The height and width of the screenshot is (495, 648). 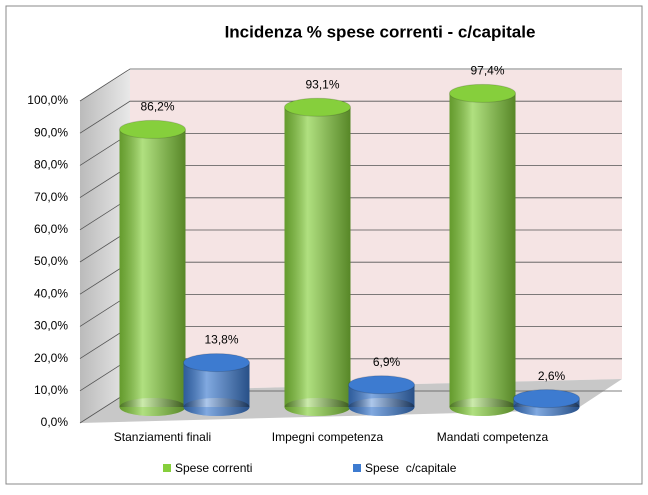 What do you see at coordinates (51, 132) in the screenshot?
I see `y-tick-label: 90,0%` at bounding box center [51, 132].